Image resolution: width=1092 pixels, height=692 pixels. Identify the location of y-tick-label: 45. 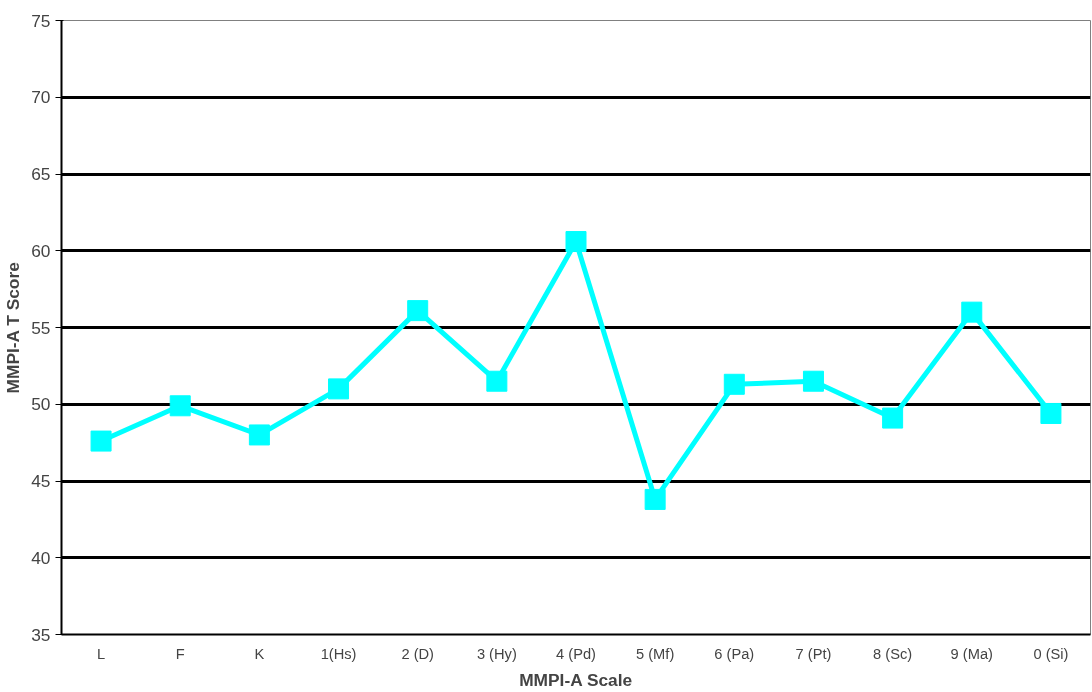
(41, 481).